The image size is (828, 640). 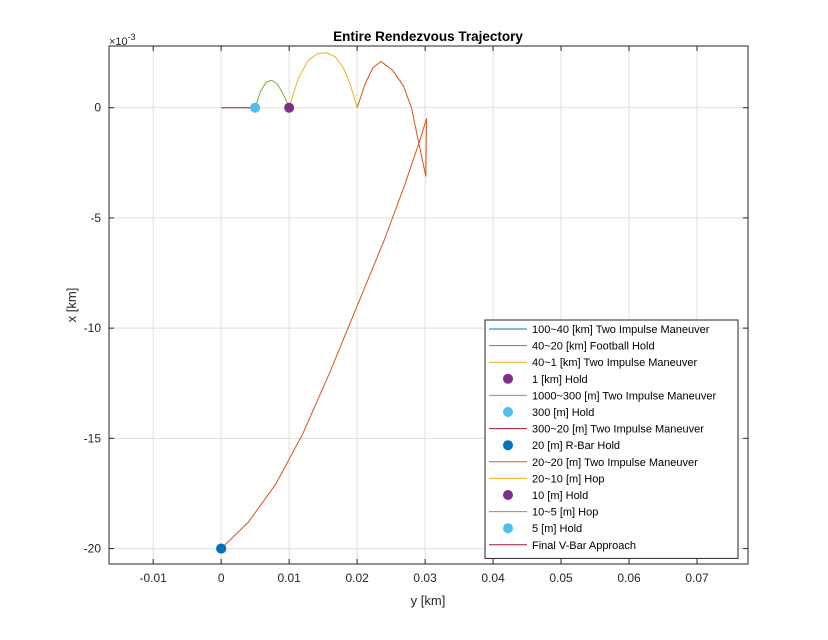 What do you see at coordinates (97, 108) in the screenshot?
I see `y-tick-label: 0` at bounding box center [97, 108].